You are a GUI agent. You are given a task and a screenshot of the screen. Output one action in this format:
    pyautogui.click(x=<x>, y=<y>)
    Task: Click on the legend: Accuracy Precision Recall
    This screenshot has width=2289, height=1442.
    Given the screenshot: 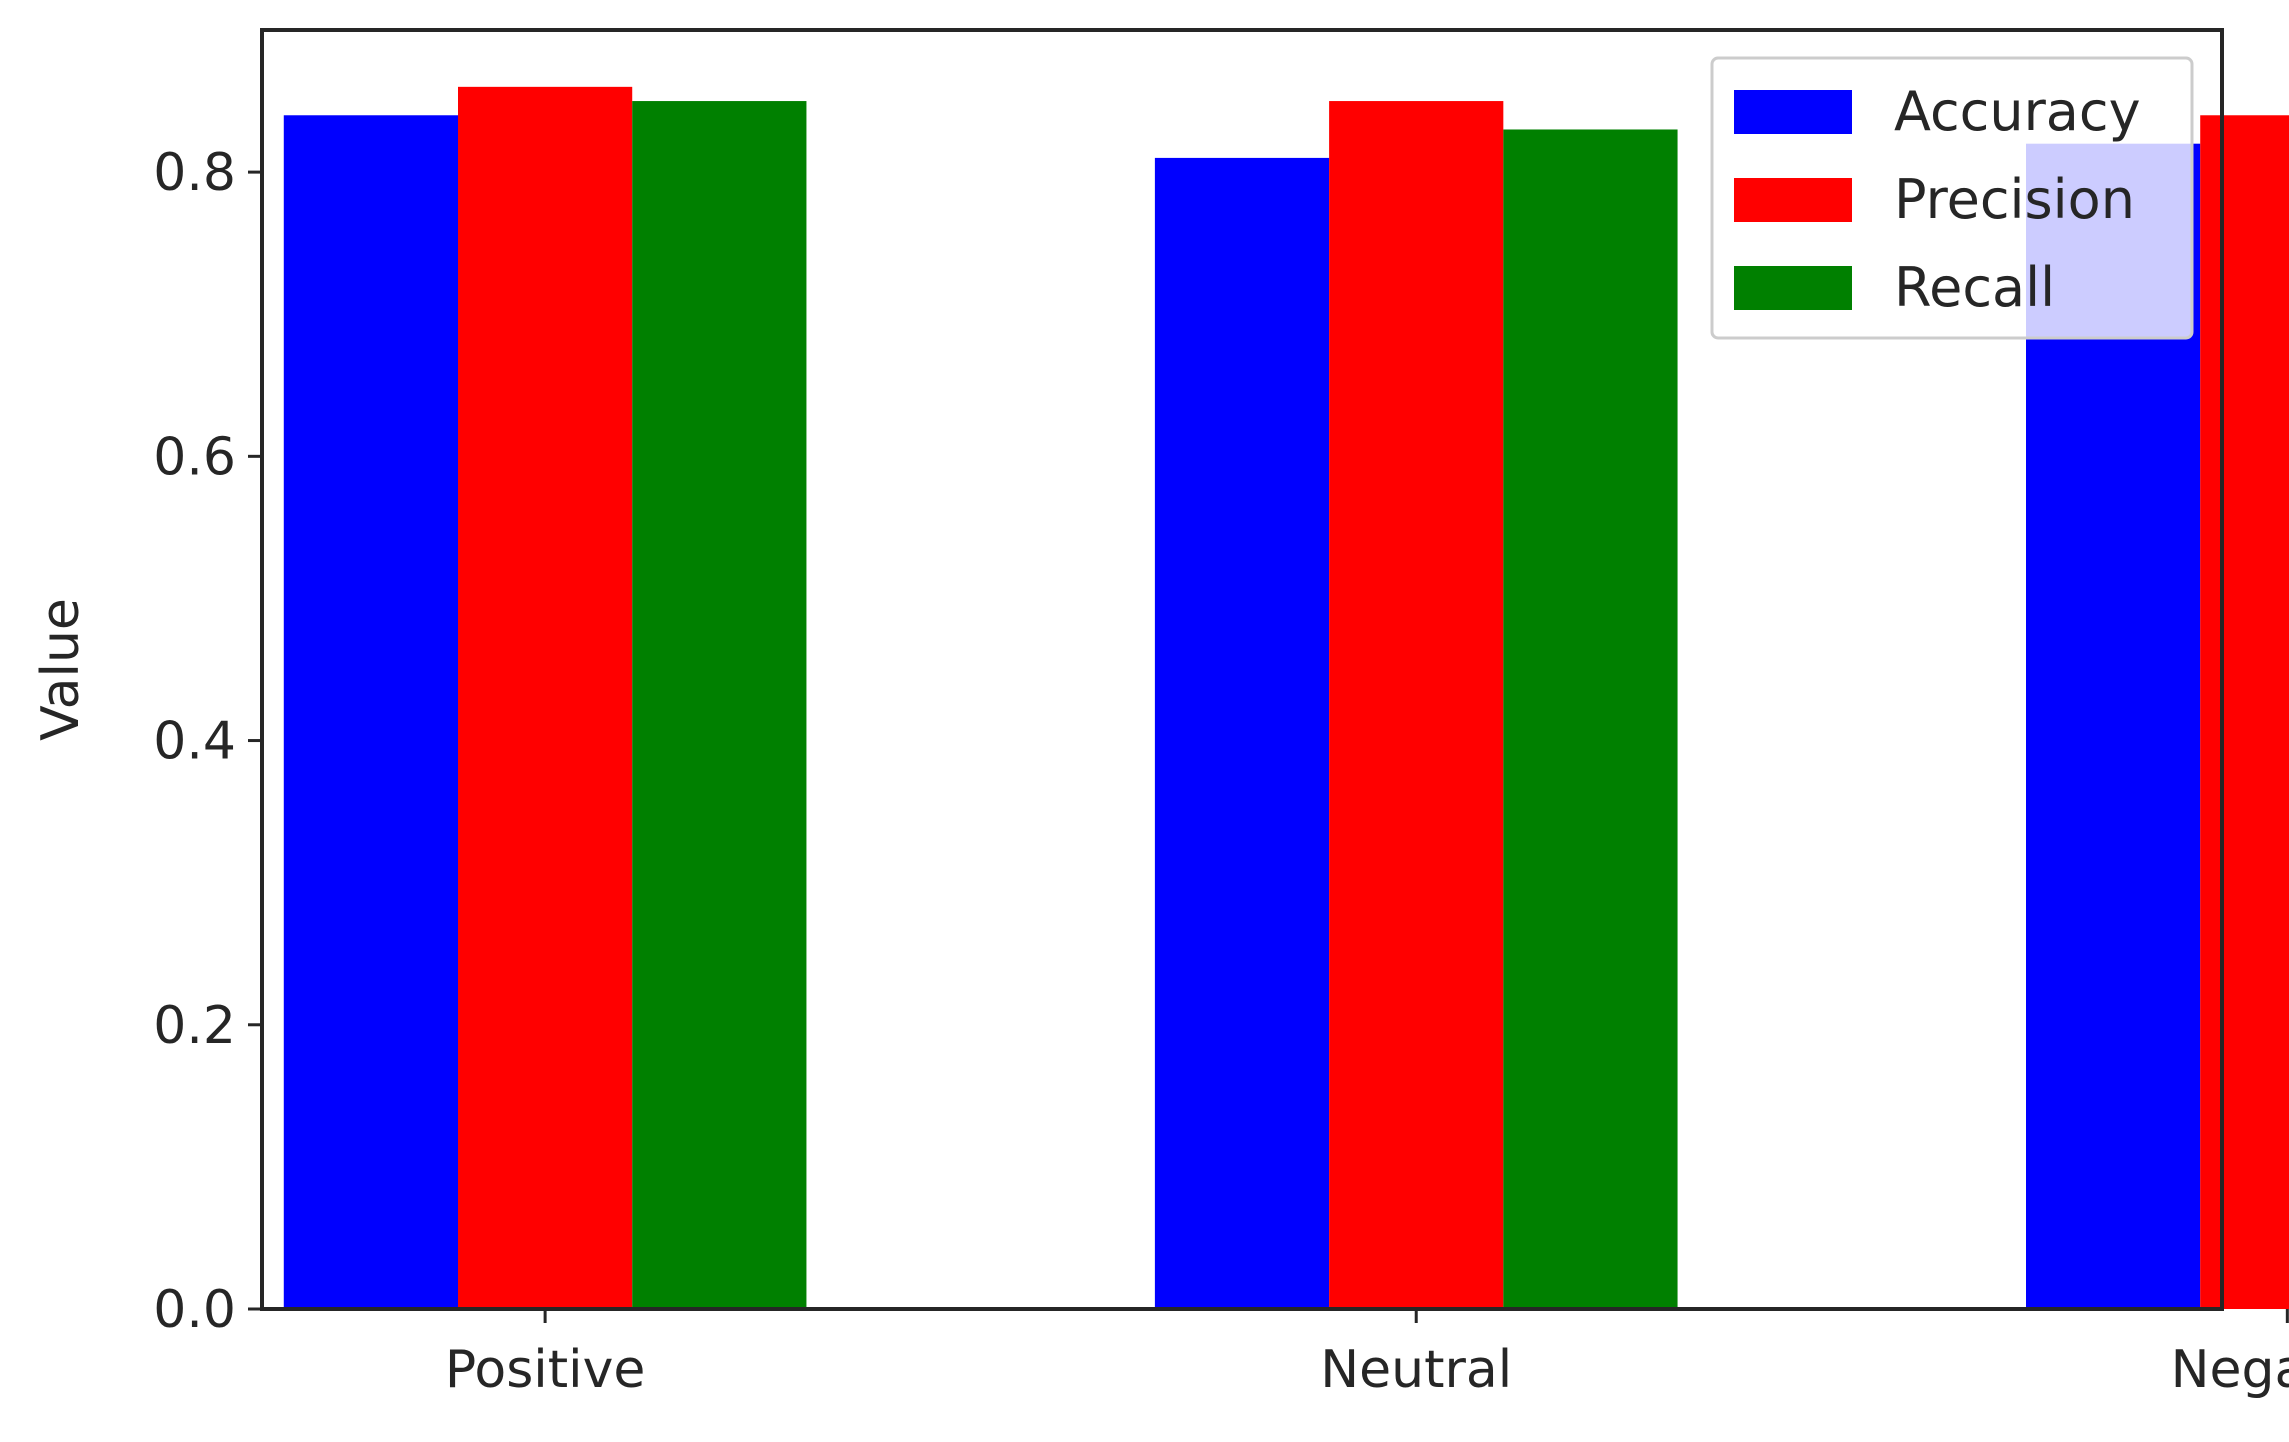 What is the action you would take?
    pyautogui.click(x=1952, y=198)
    